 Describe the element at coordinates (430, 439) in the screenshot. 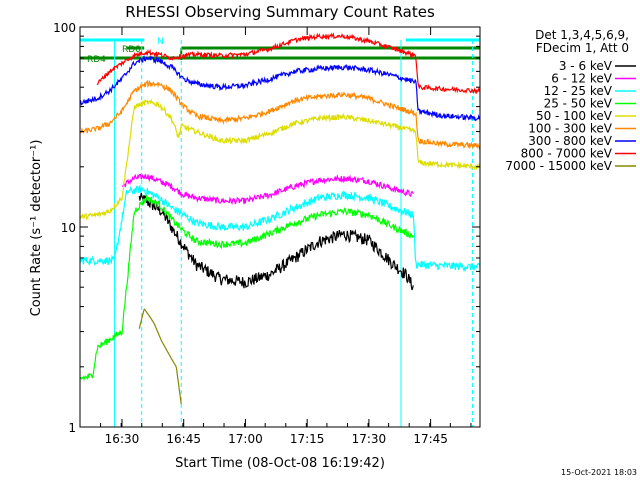

I see `x-tick-label: 17:45` at that location.